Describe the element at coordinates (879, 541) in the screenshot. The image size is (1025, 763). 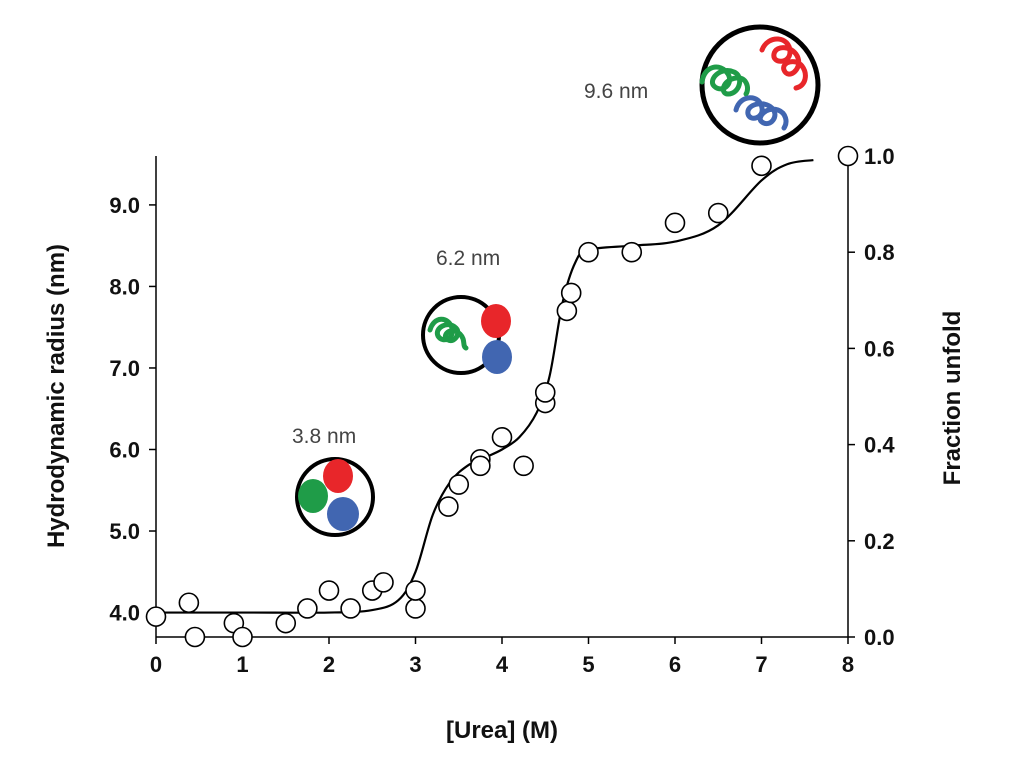
I see `y2-tick-label: 0.2` at that location.